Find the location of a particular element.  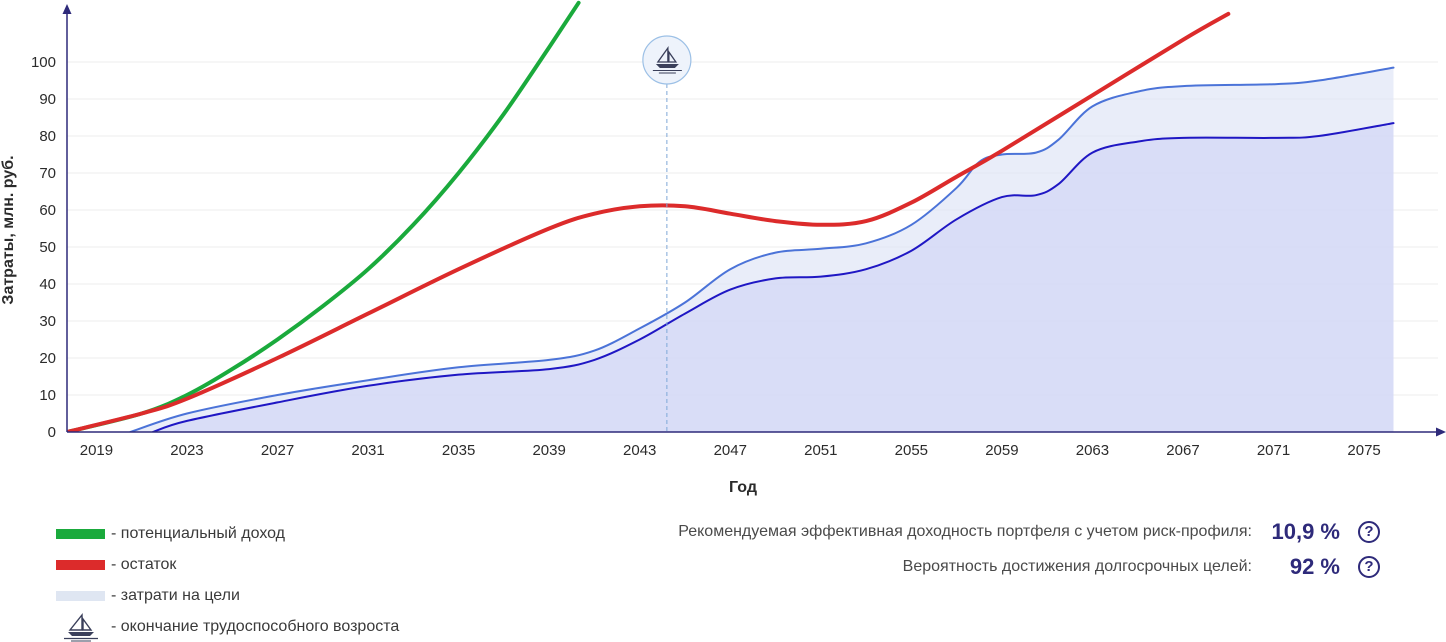

retirement-marker is located at coordinates (667, 60).